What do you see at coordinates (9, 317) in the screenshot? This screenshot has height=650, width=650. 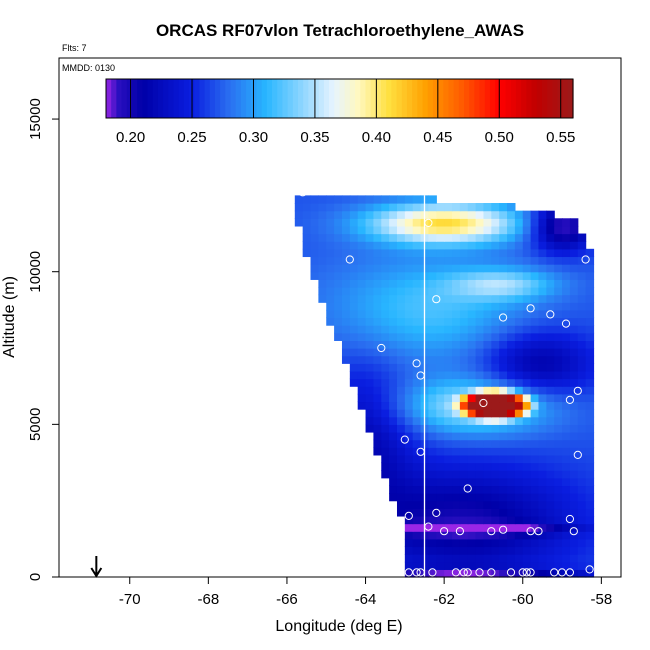 I see `y-axis-label: Altitude (m)` at bounding box center [9, 317].